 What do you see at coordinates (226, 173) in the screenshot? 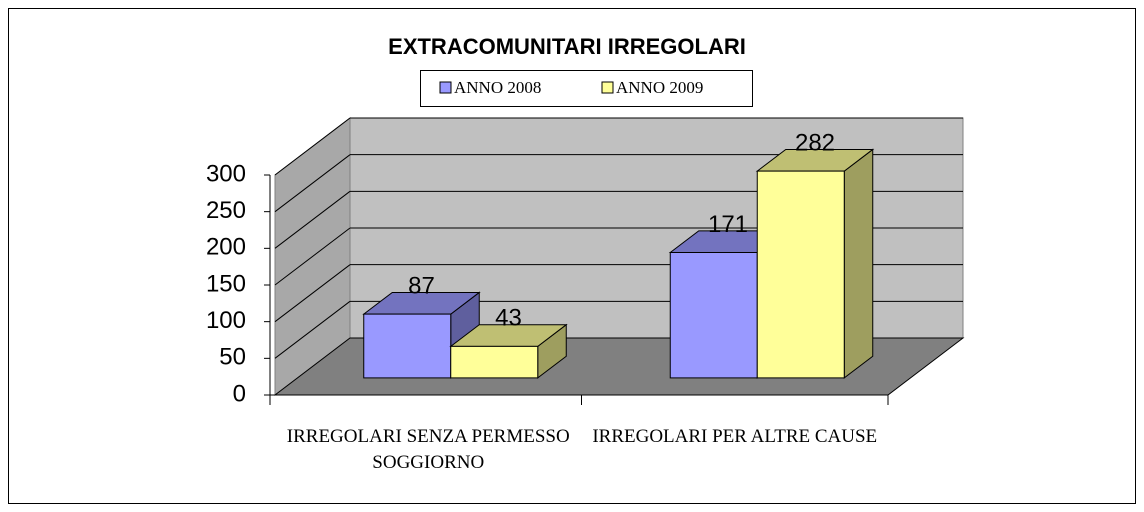
I see `y-tick-label: 300` at bounding box center [226, 173].